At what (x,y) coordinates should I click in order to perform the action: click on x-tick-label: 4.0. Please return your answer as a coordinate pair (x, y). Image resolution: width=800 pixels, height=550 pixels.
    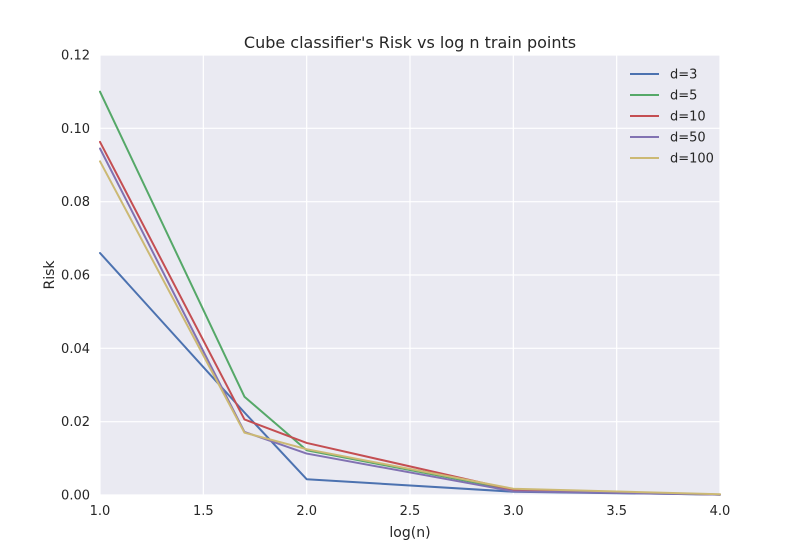
    Looking at the image, I should click on (720, 511).